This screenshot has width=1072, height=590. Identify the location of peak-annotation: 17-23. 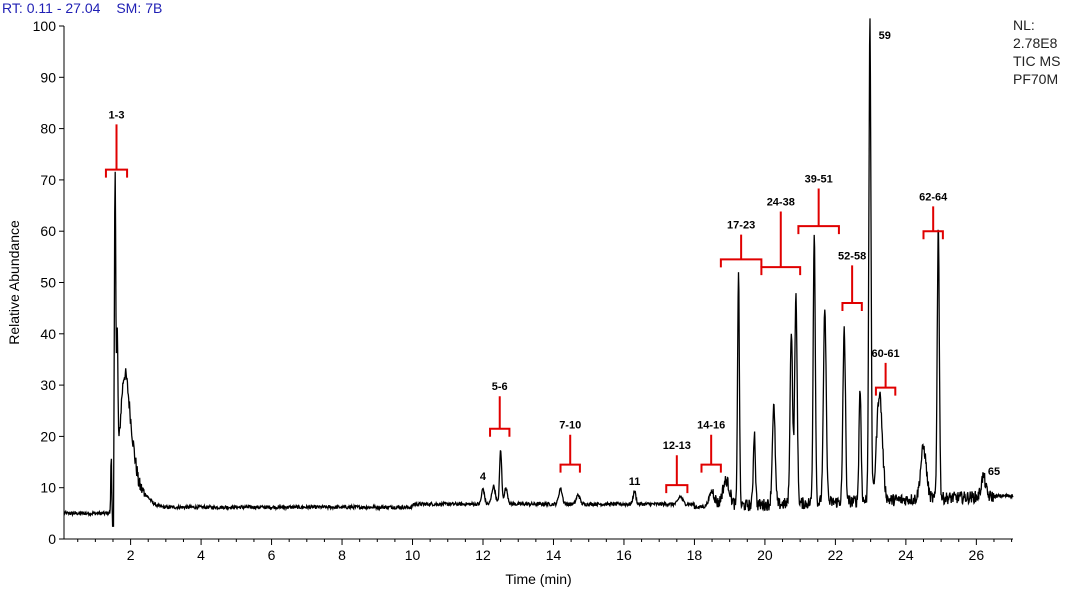
(741, 244).